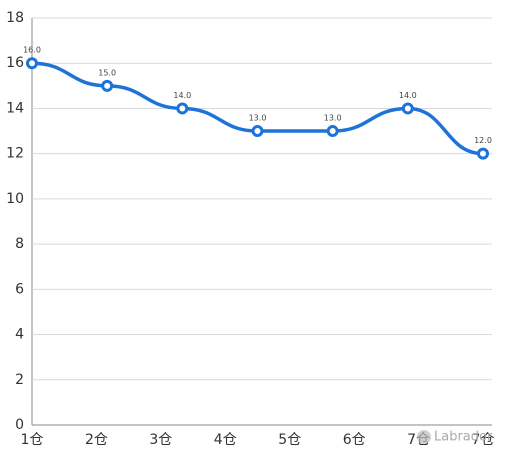 The height and width of the screenshot is (459, 510). I want to click on y-tick-label: 14, so click(15, 108).